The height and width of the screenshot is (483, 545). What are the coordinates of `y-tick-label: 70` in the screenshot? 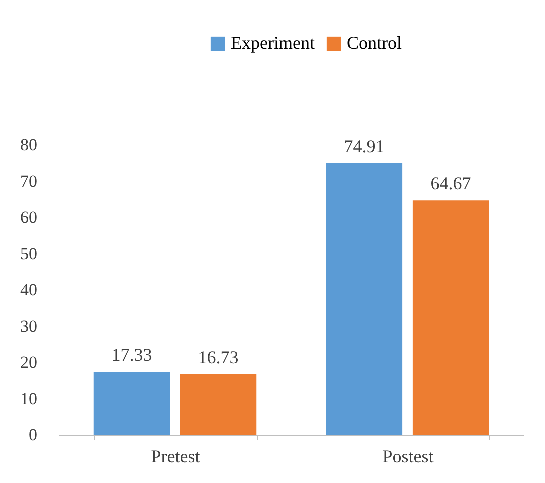 It's located at (29, 181).